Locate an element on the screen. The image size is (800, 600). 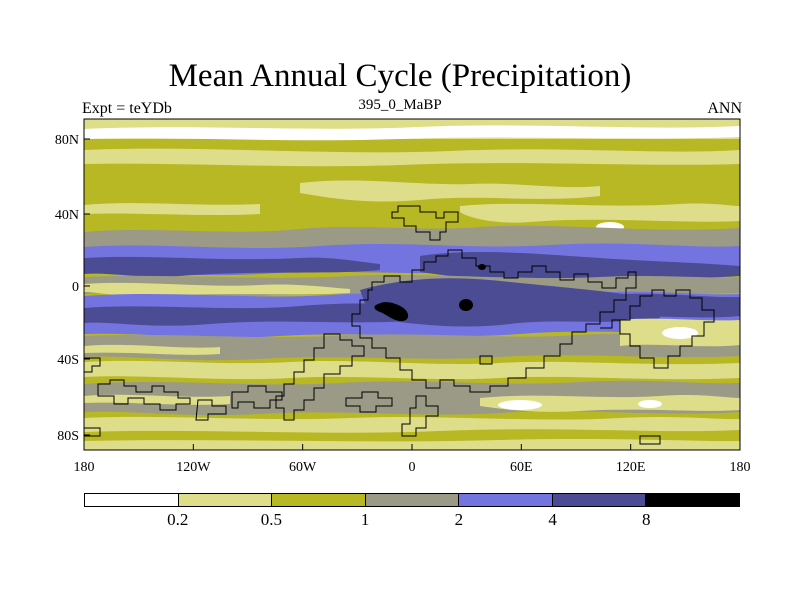
colorbar-label: 0.2 is located at coordinates (178, 519).